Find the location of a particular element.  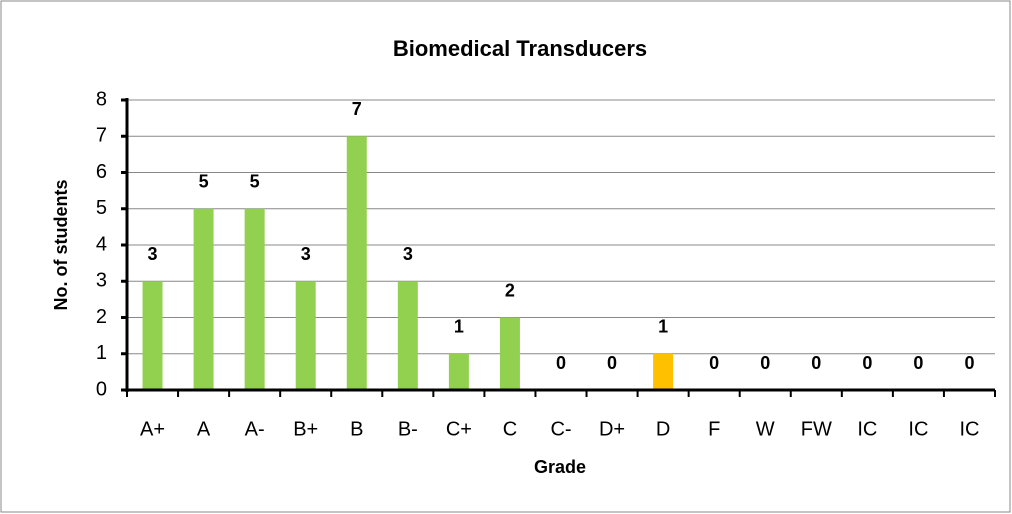

y-tick-label: 8 is located at coordinates (101, 99).